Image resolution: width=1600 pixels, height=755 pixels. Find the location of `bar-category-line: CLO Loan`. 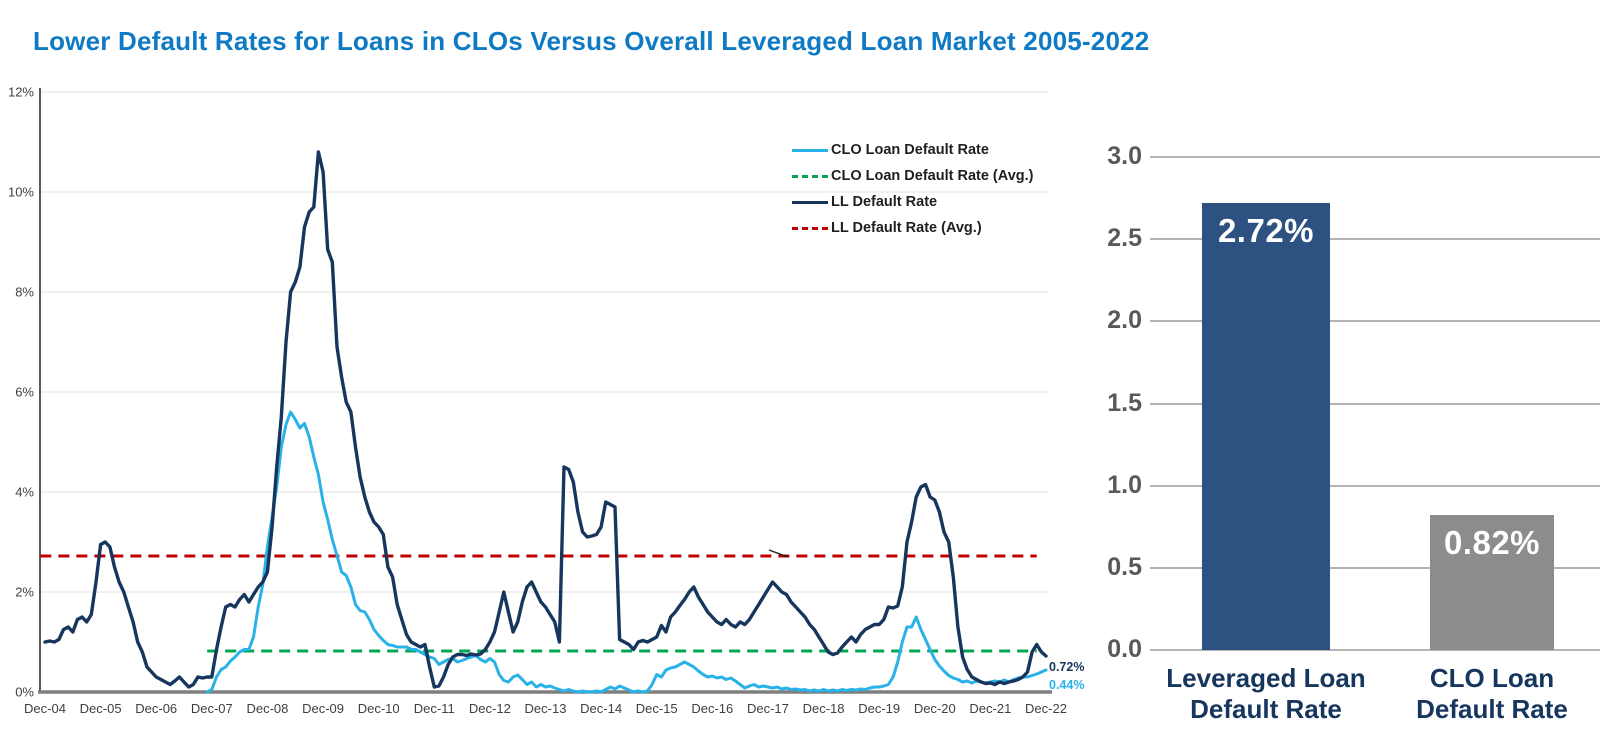

bar-category-line: CLO Loan is located at coordinates (1492, 678).